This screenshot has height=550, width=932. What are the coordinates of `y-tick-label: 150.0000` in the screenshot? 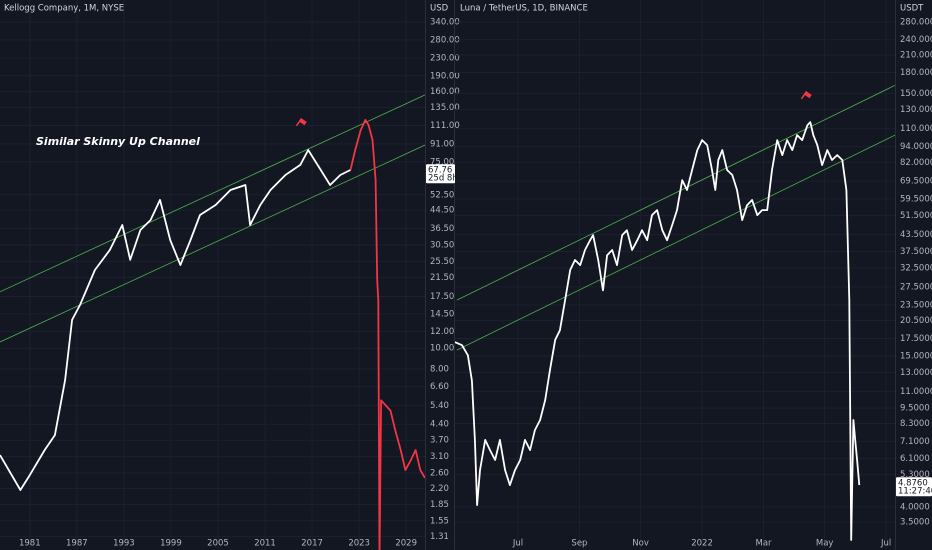 It's located at (916, 94).